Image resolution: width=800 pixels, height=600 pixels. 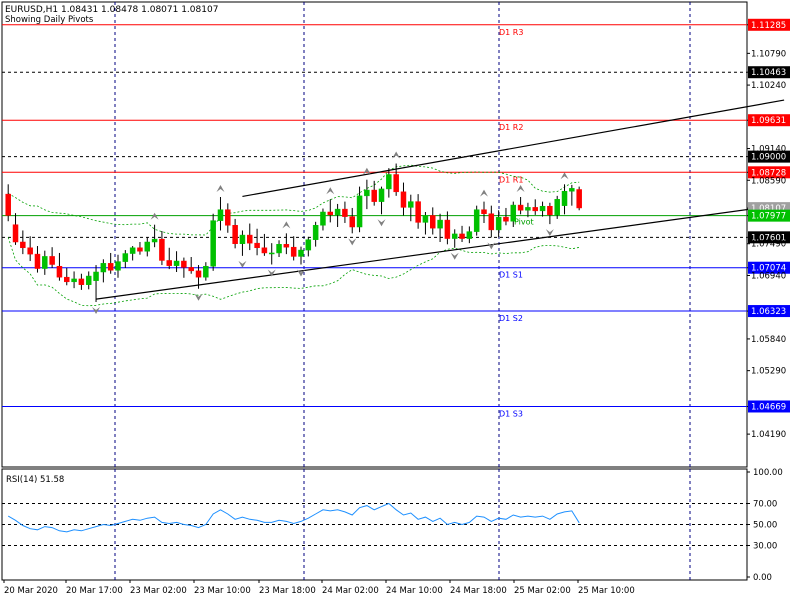 What do you see at coordinates (414, 591) in the screenshot?
I see `time-axis-label: 24 Mar 10:00` at bounding box center [414, 591].